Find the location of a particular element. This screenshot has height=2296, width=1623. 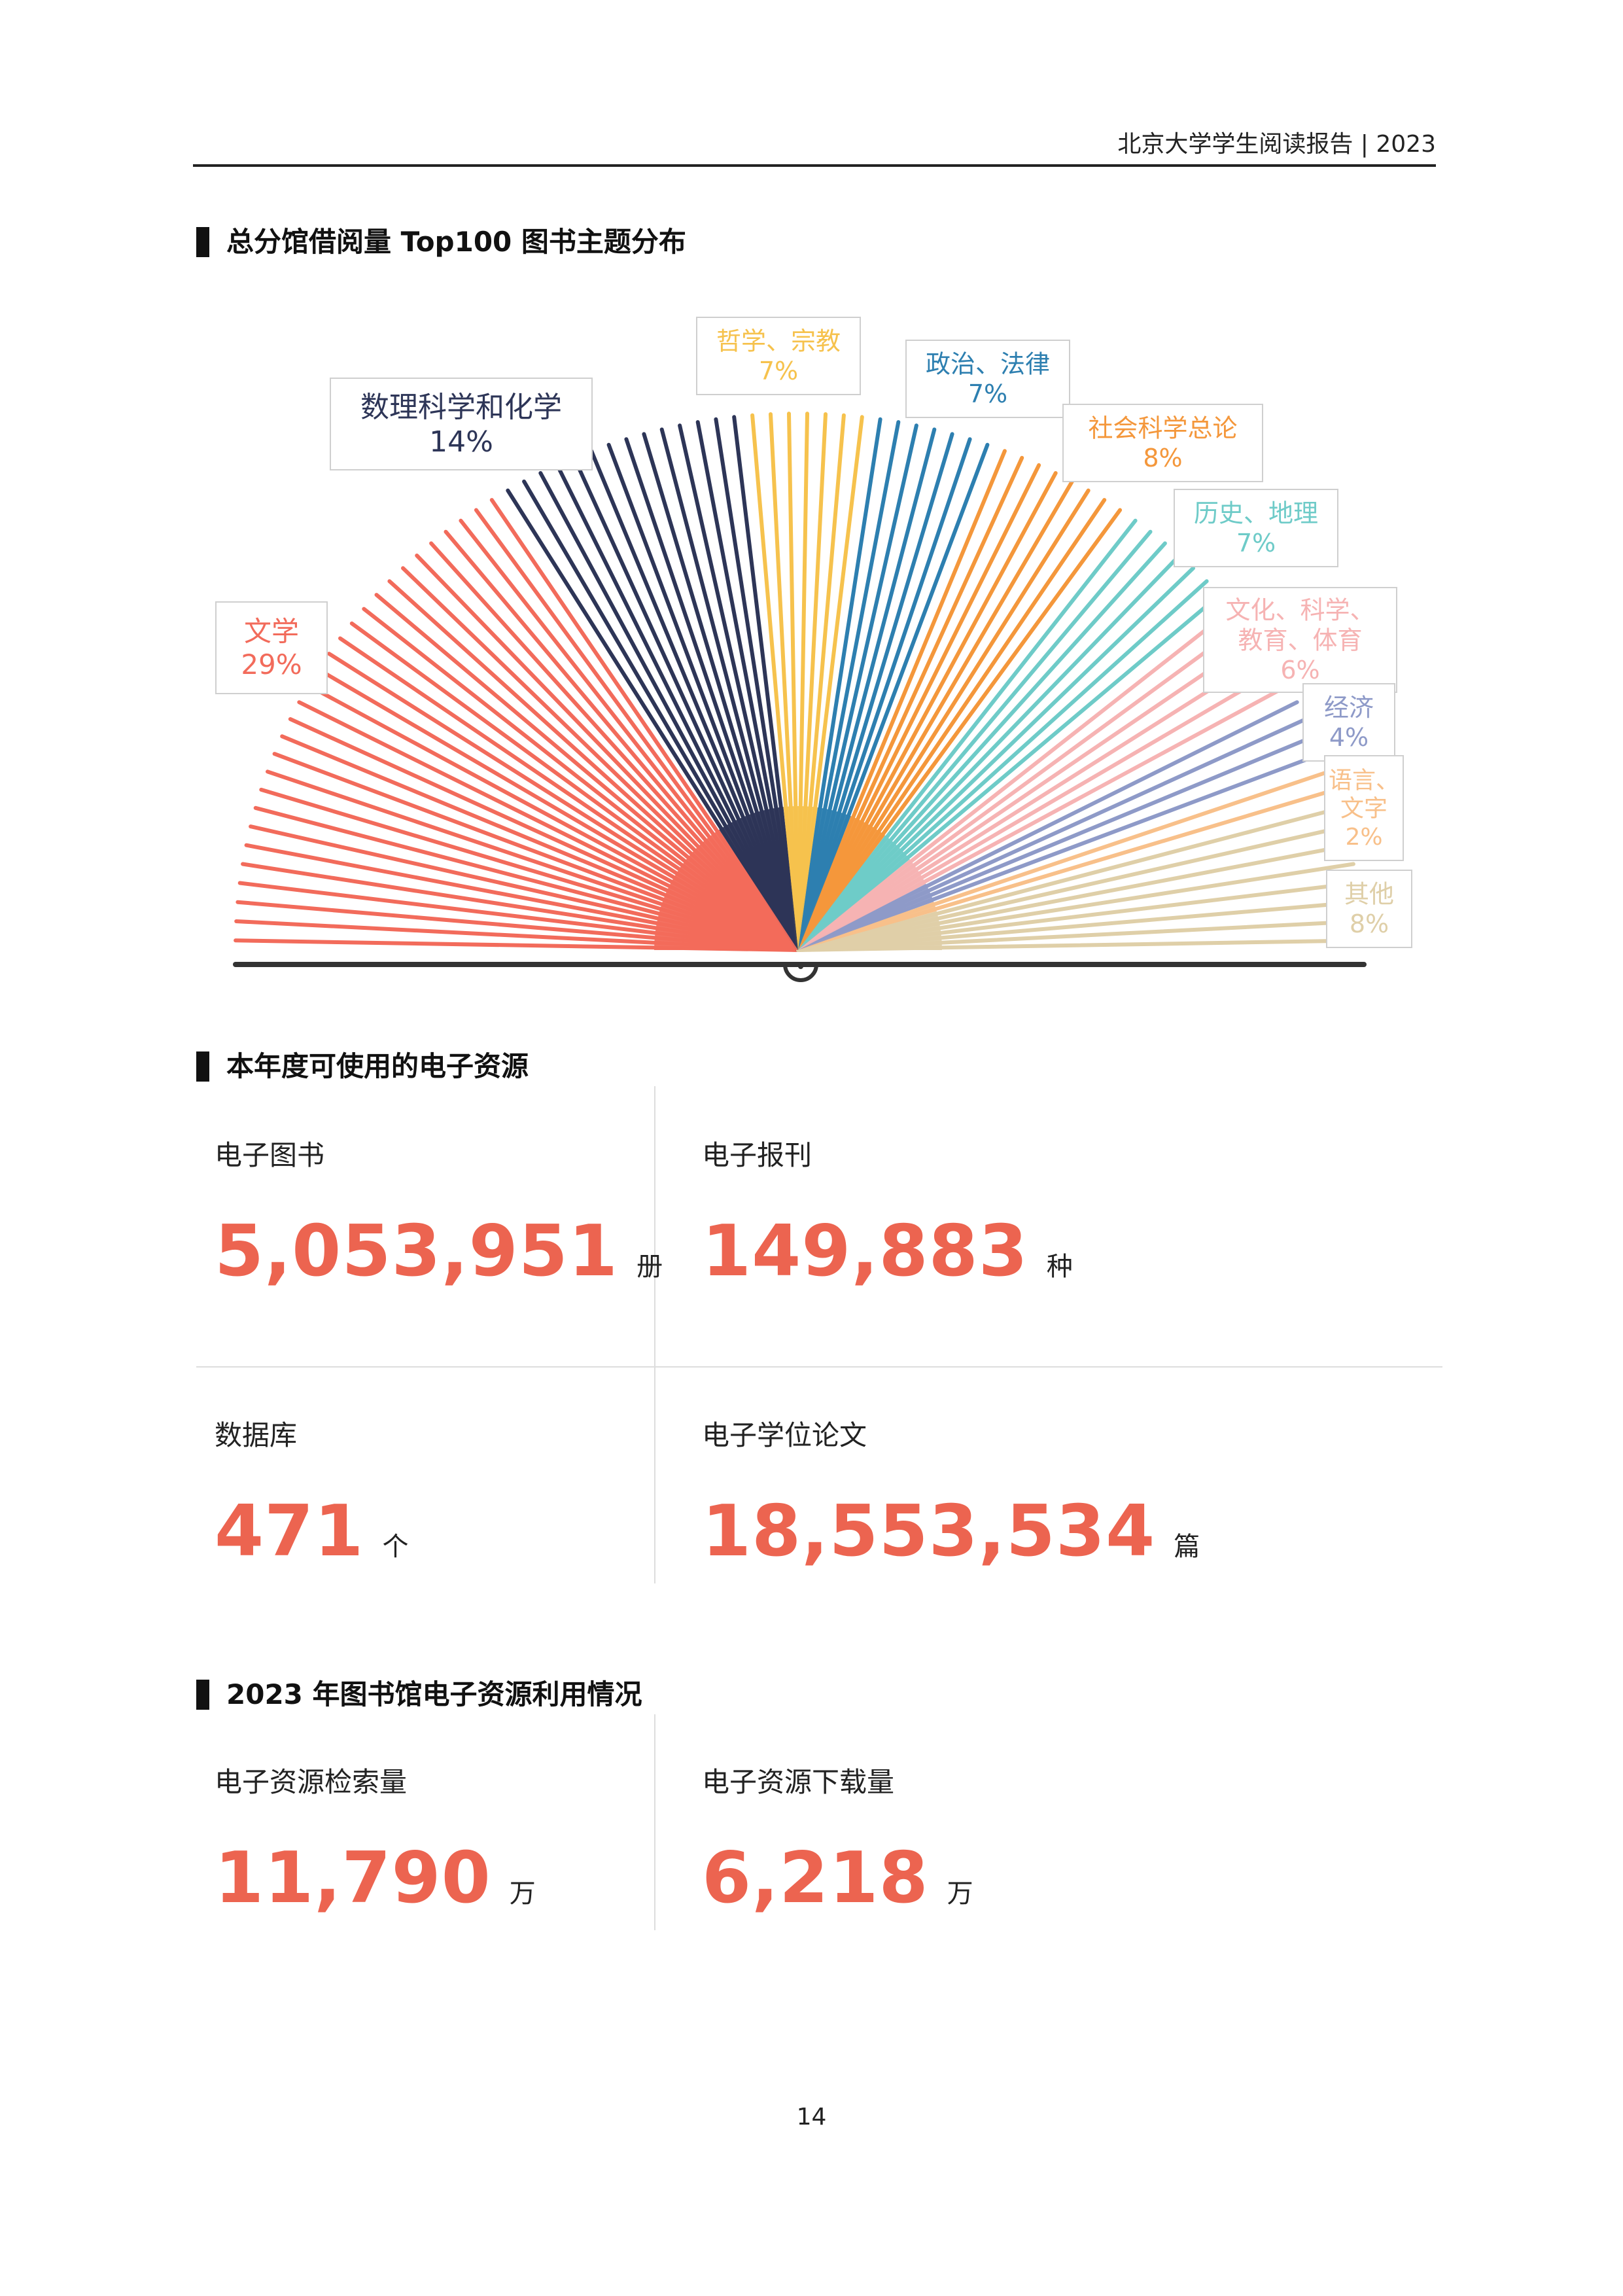

section-title-topics: 总分馆借阅量 Top100 图书主题分布 is located at coordinates (441, 242).